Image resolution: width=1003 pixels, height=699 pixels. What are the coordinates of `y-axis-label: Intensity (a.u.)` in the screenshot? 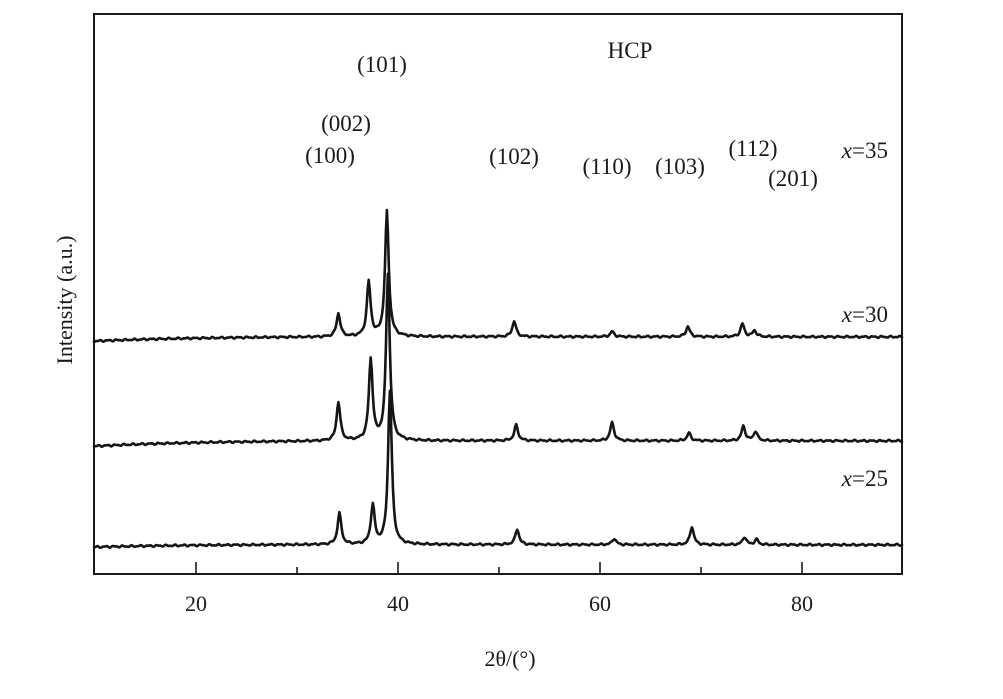 It's located at (64, 300).